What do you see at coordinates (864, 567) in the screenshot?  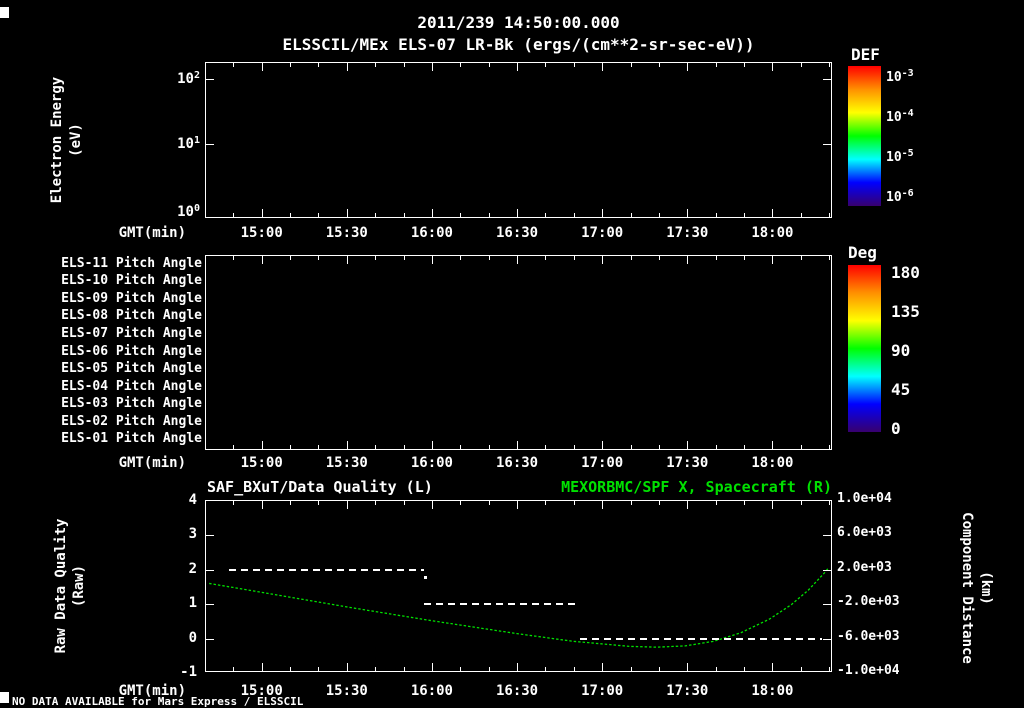 I see `distance-tick-label: 2.0e+03` at bounding box center [864, 567].